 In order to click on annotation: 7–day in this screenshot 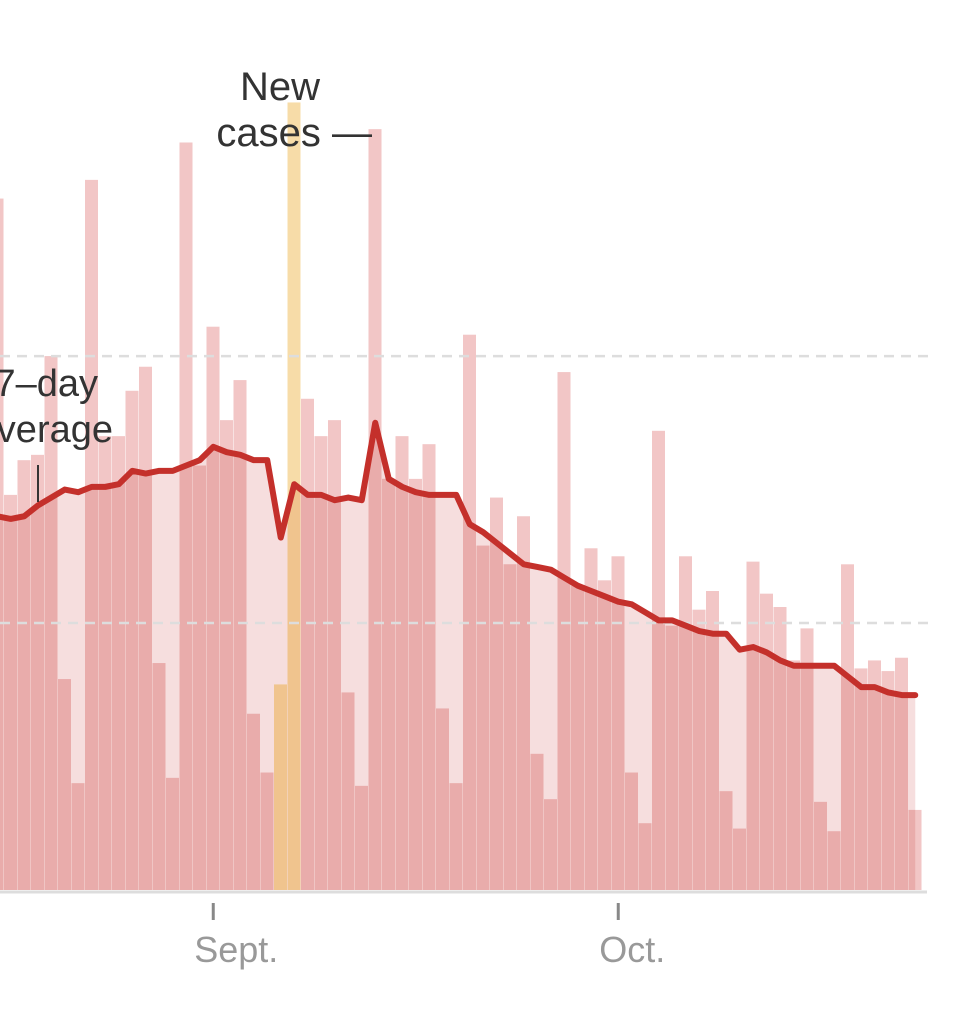, I will do `click(49, 384)`.